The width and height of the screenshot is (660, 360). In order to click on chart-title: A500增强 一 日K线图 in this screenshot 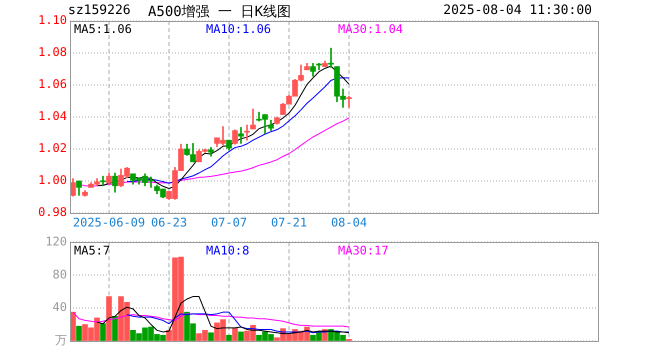, I will do `click(220, 12)`.